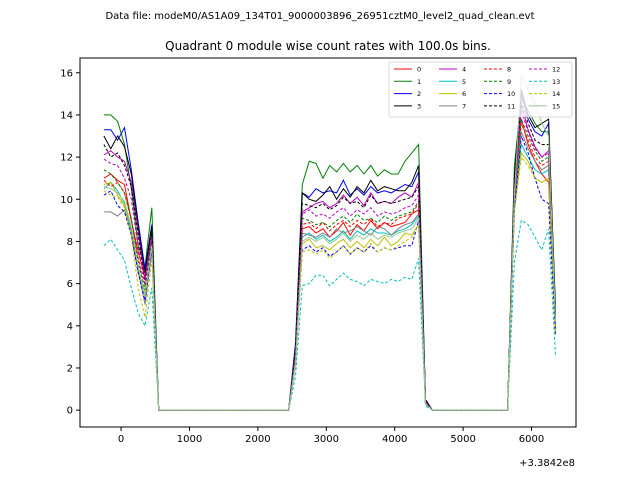 This screenshot has height=480, width=640. Describe the element at coordinates (257, 439) in the screenshot. I see `x-tick-label: 2000` at that location.